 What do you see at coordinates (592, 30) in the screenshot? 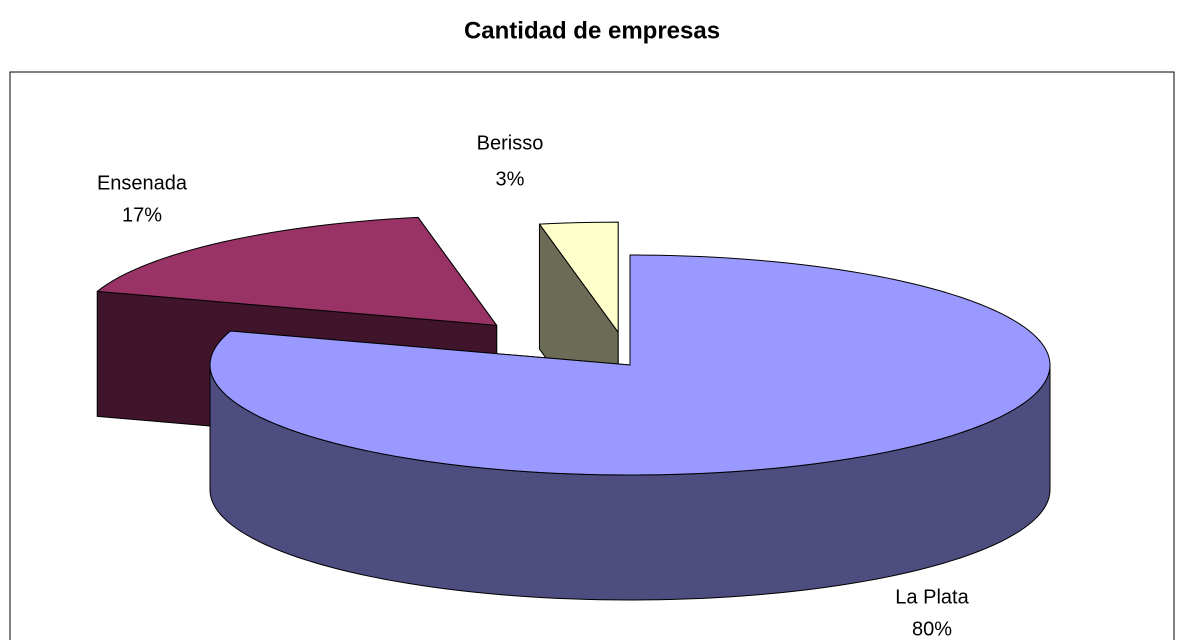
I see `chart-title: Cantidad de empresas` at bounding box center [592, 30].